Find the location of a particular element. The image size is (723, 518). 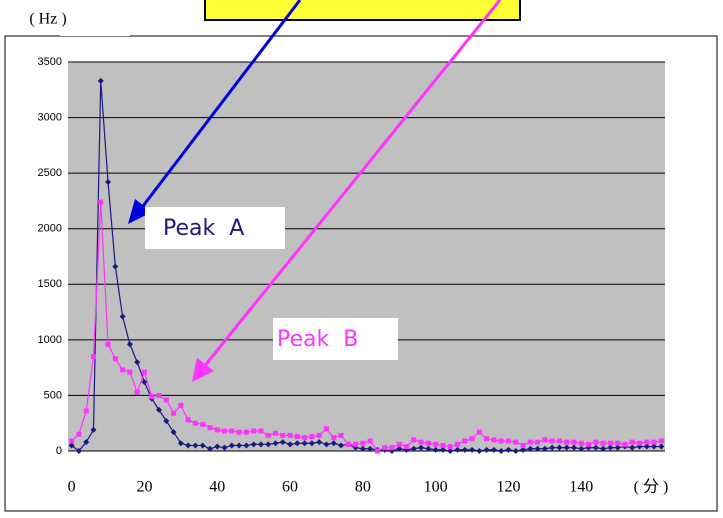

arrow-a is located at coordinates (220, 105).